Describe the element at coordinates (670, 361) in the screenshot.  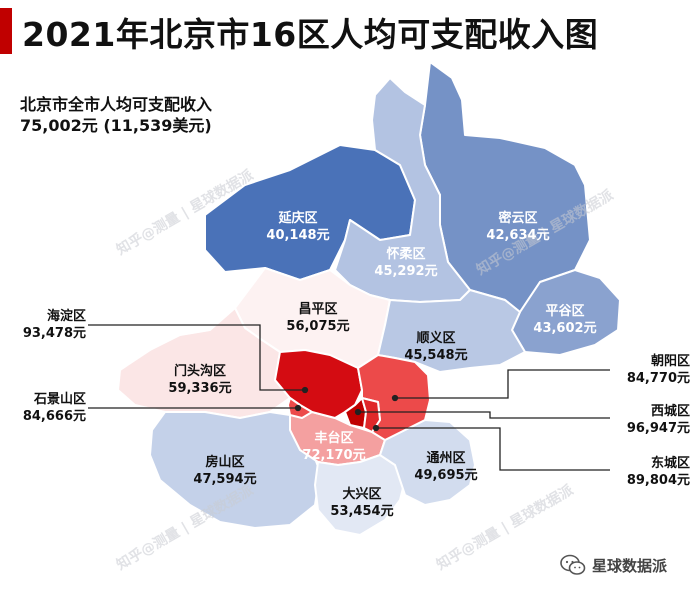
I see `label-chaoyang-name: 朝阳区` at that location.